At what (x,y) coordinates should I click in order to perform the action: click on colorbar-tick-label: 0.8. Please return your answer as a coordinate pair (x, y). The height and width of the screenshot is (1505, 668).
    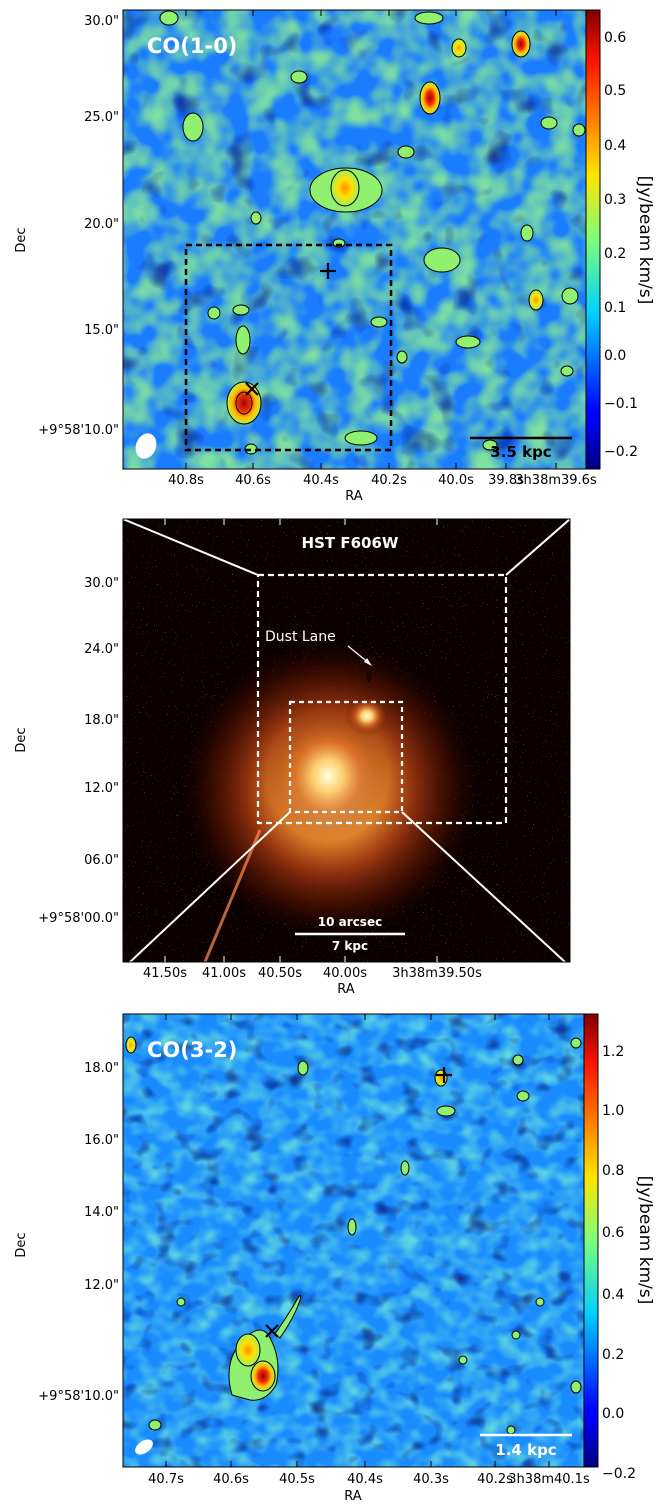
    Looking at the image, I should click on (613, 1171).